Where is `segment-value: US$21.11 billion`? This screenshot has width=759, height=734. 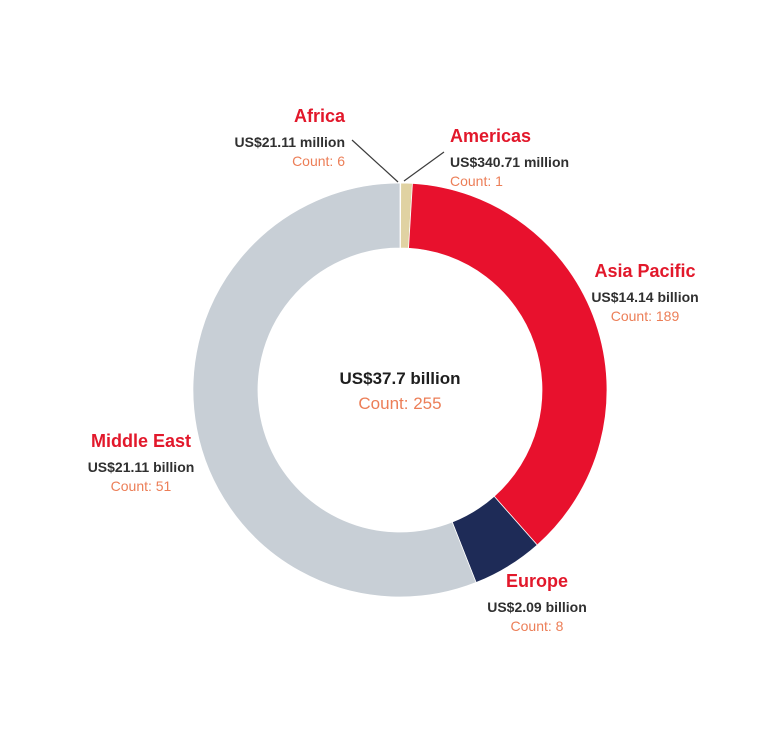
segment-value: US$21.11 billion is located at coordinates (141, 467).